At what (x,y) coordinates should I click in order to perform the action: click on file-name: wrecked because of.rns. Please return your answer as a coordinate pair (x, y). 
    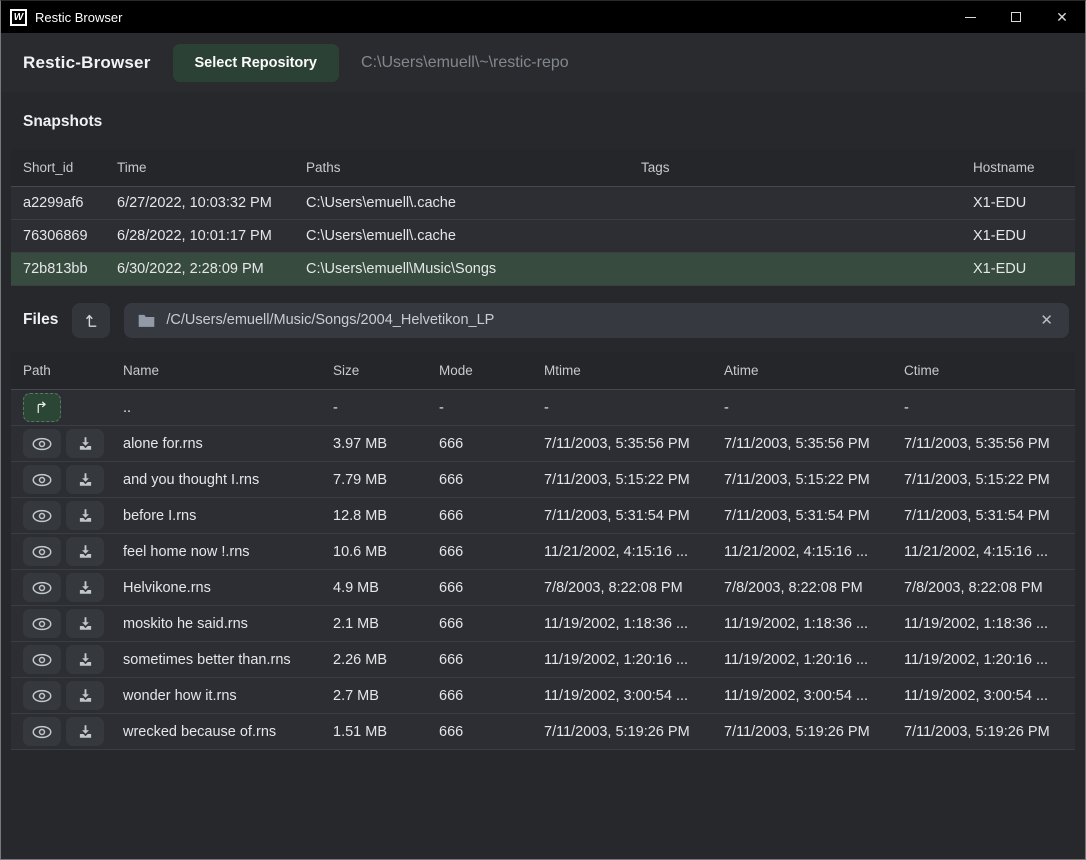
    Looking at the image, I should click on (200, 731).